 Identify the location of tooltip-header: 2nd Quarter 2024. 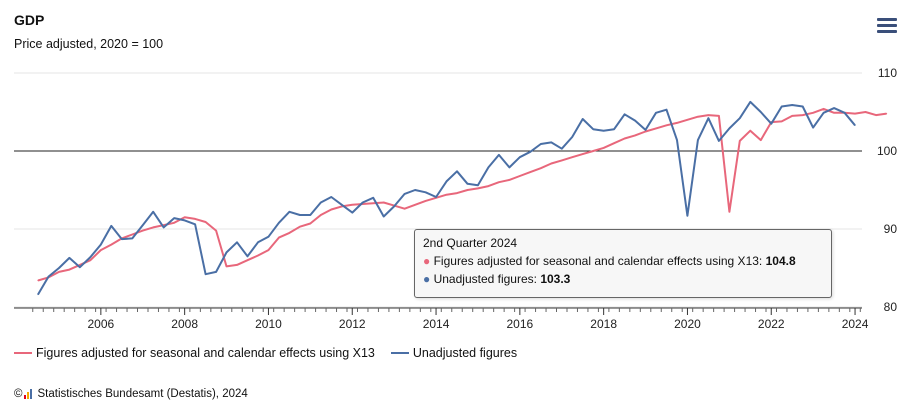
(470, 243).